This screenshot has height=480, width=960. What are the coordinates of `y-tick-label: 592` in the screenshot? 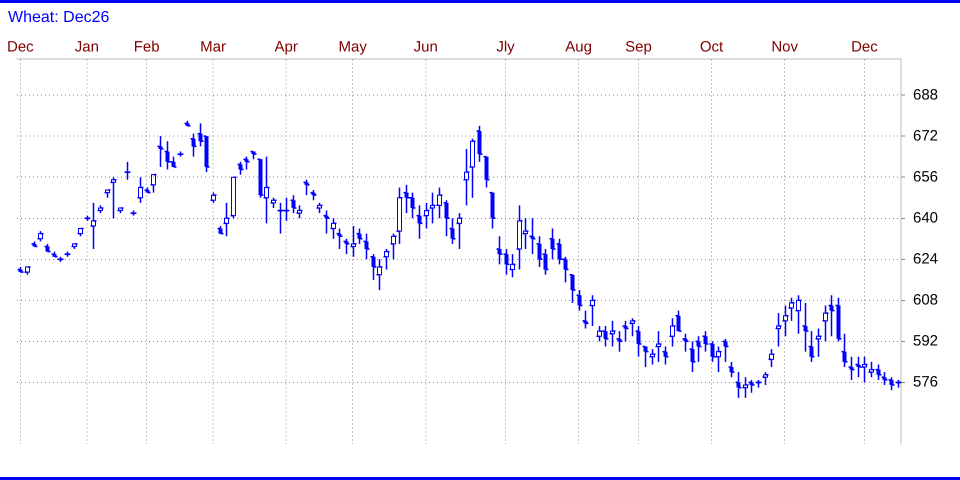 It's located at (925, 341).